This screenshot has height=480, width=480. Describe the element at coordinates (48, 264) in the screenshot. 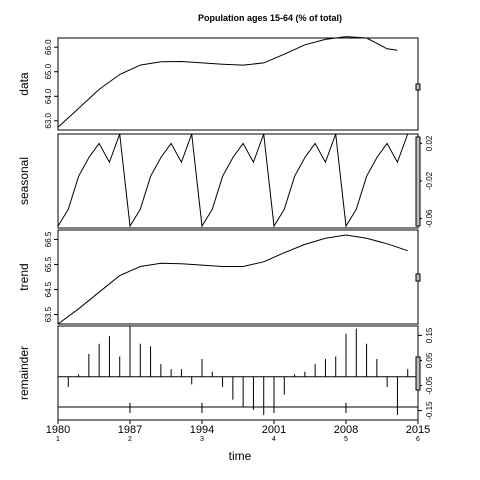

I see `y-tick-label-trend: 65.5` at that location.